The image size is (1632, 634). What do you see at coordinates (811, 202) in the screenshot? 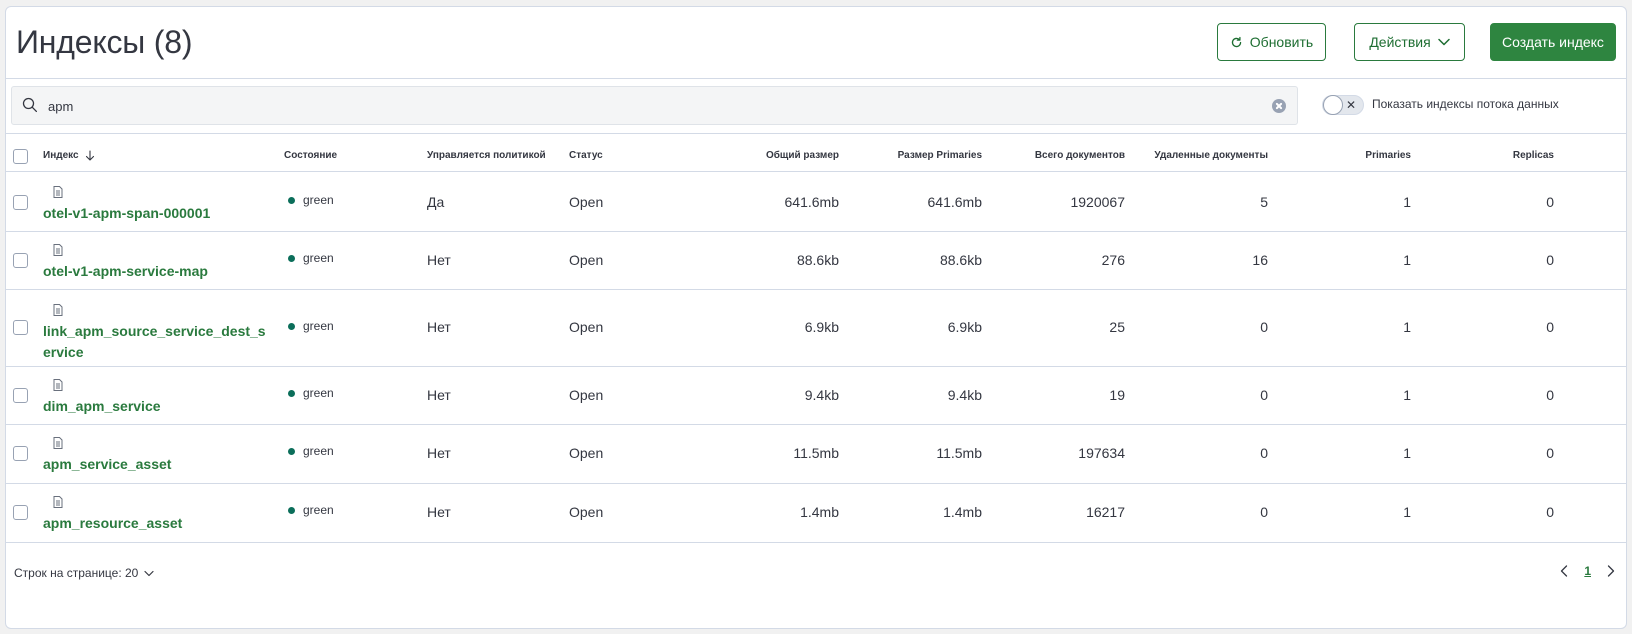
I see `total-size-cell: 641.6mb` at bounding box center [811, 202].